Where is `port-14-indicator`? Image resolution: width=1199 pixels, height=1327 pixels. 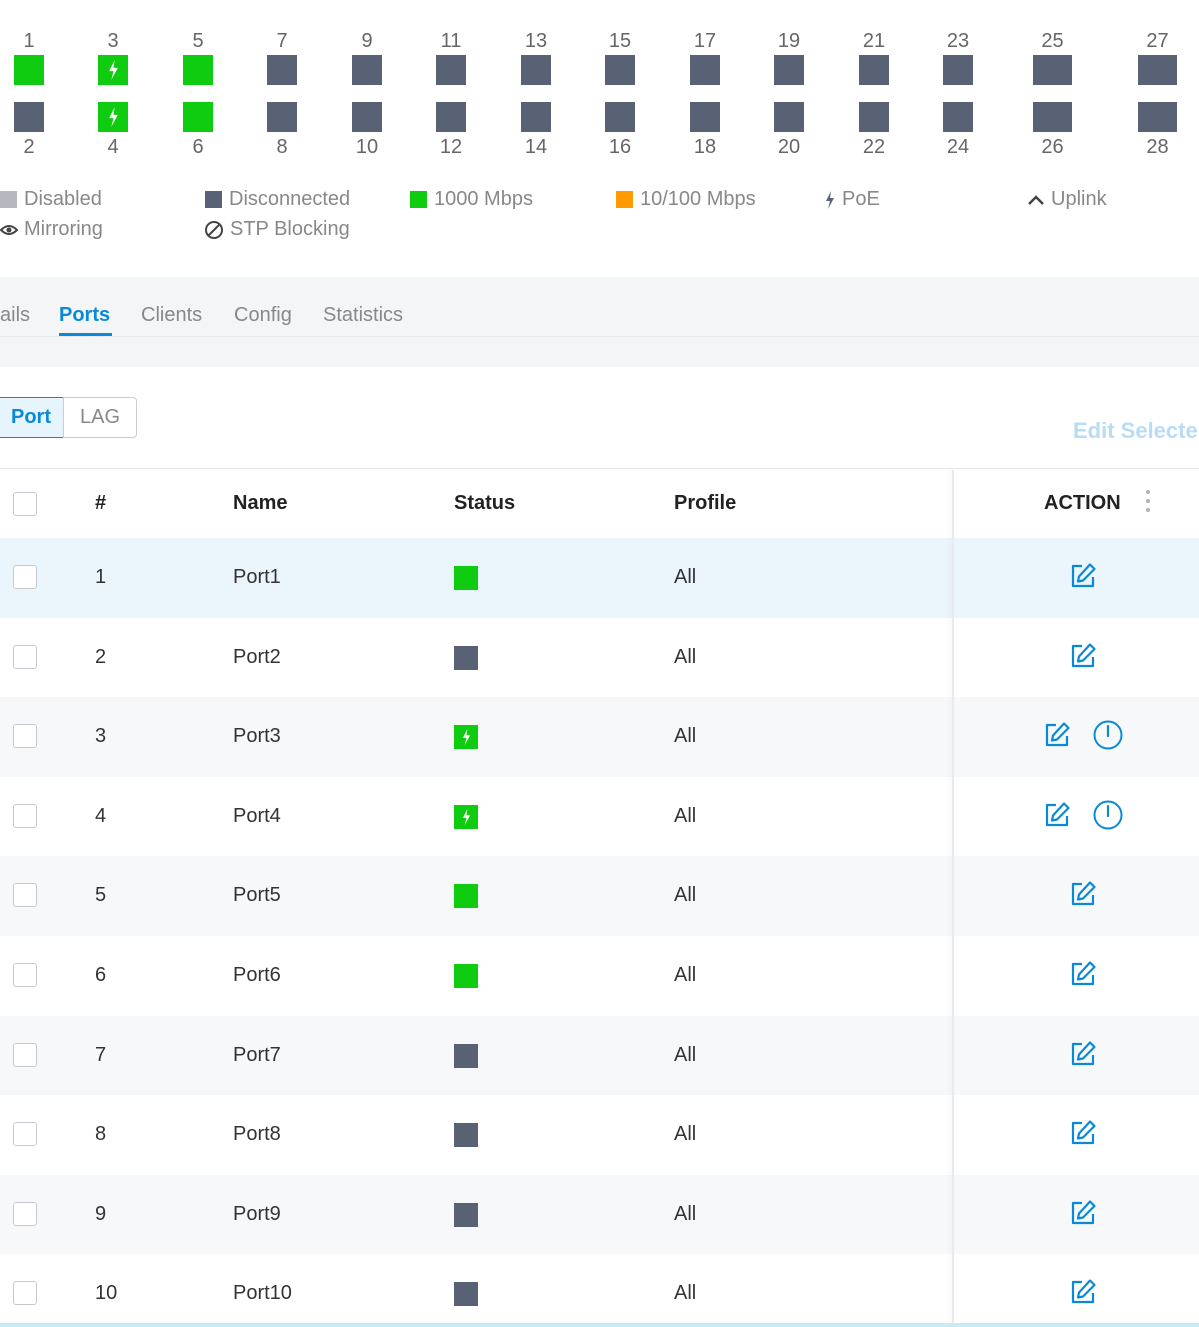 port-14-indicator is located at coordinates (536, 117).